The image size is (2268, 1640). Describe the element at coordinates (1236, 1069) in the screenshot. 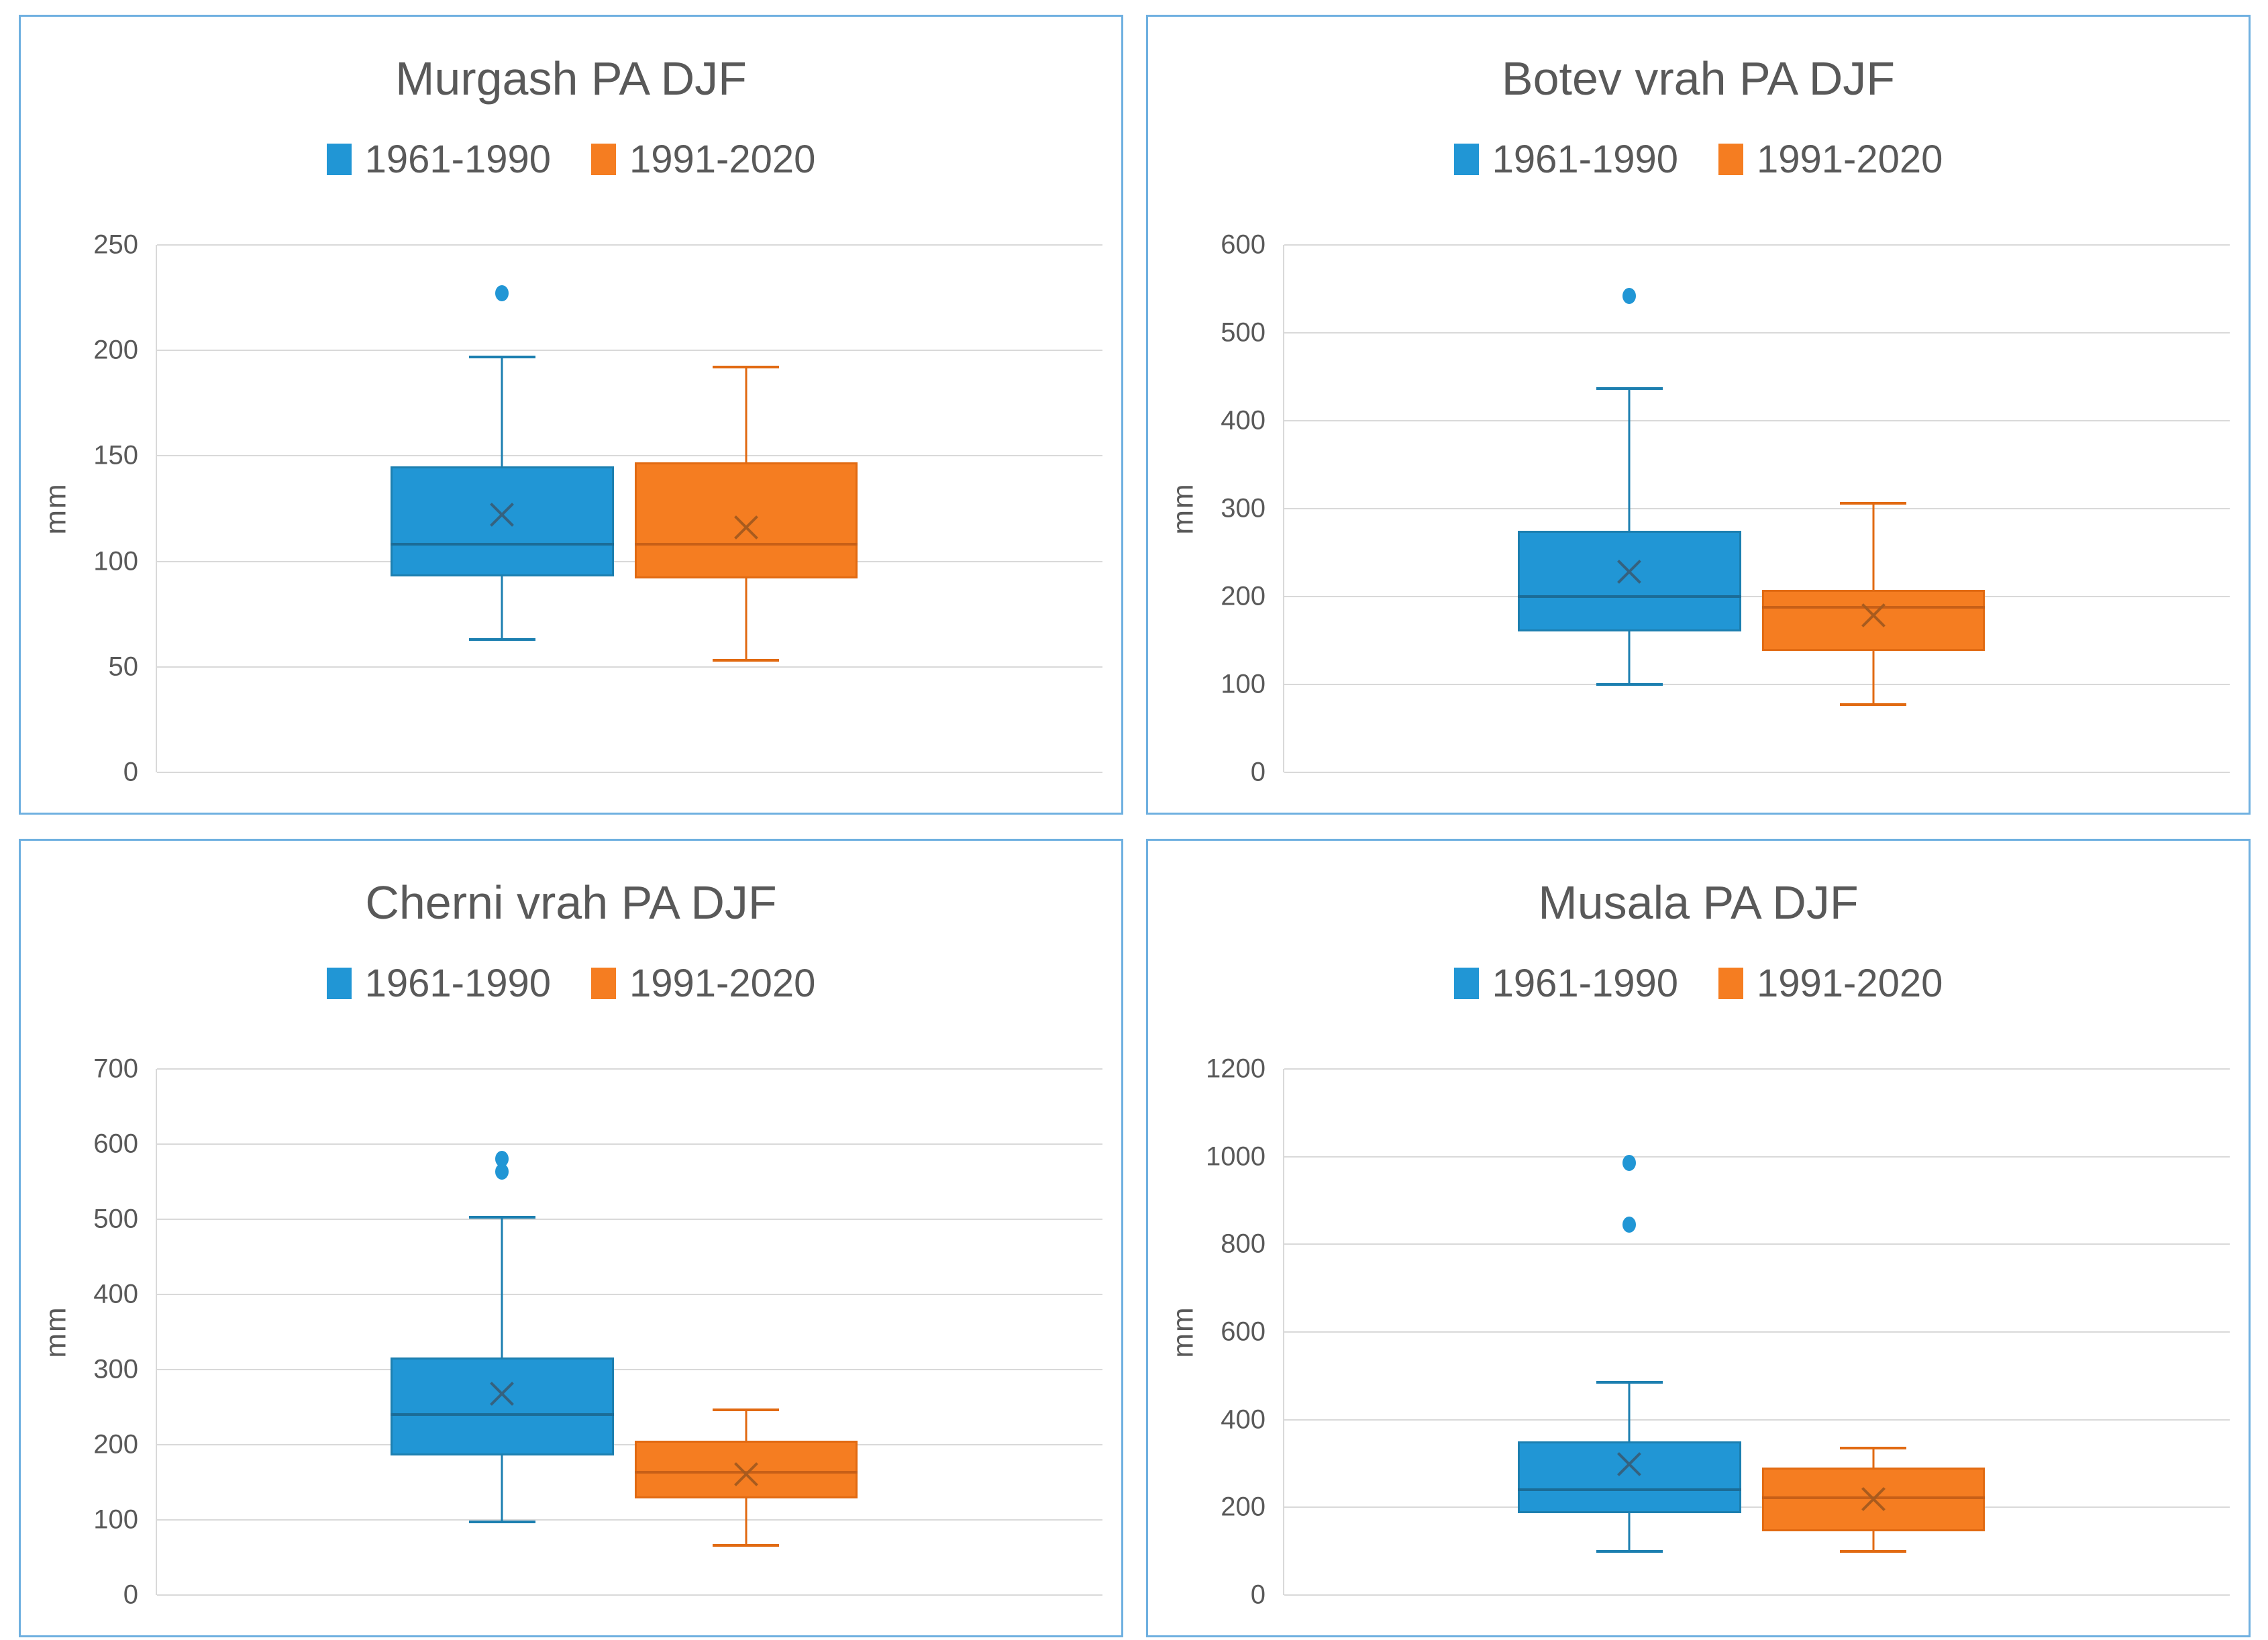

I see `y-tick-label: 1200` at that location.